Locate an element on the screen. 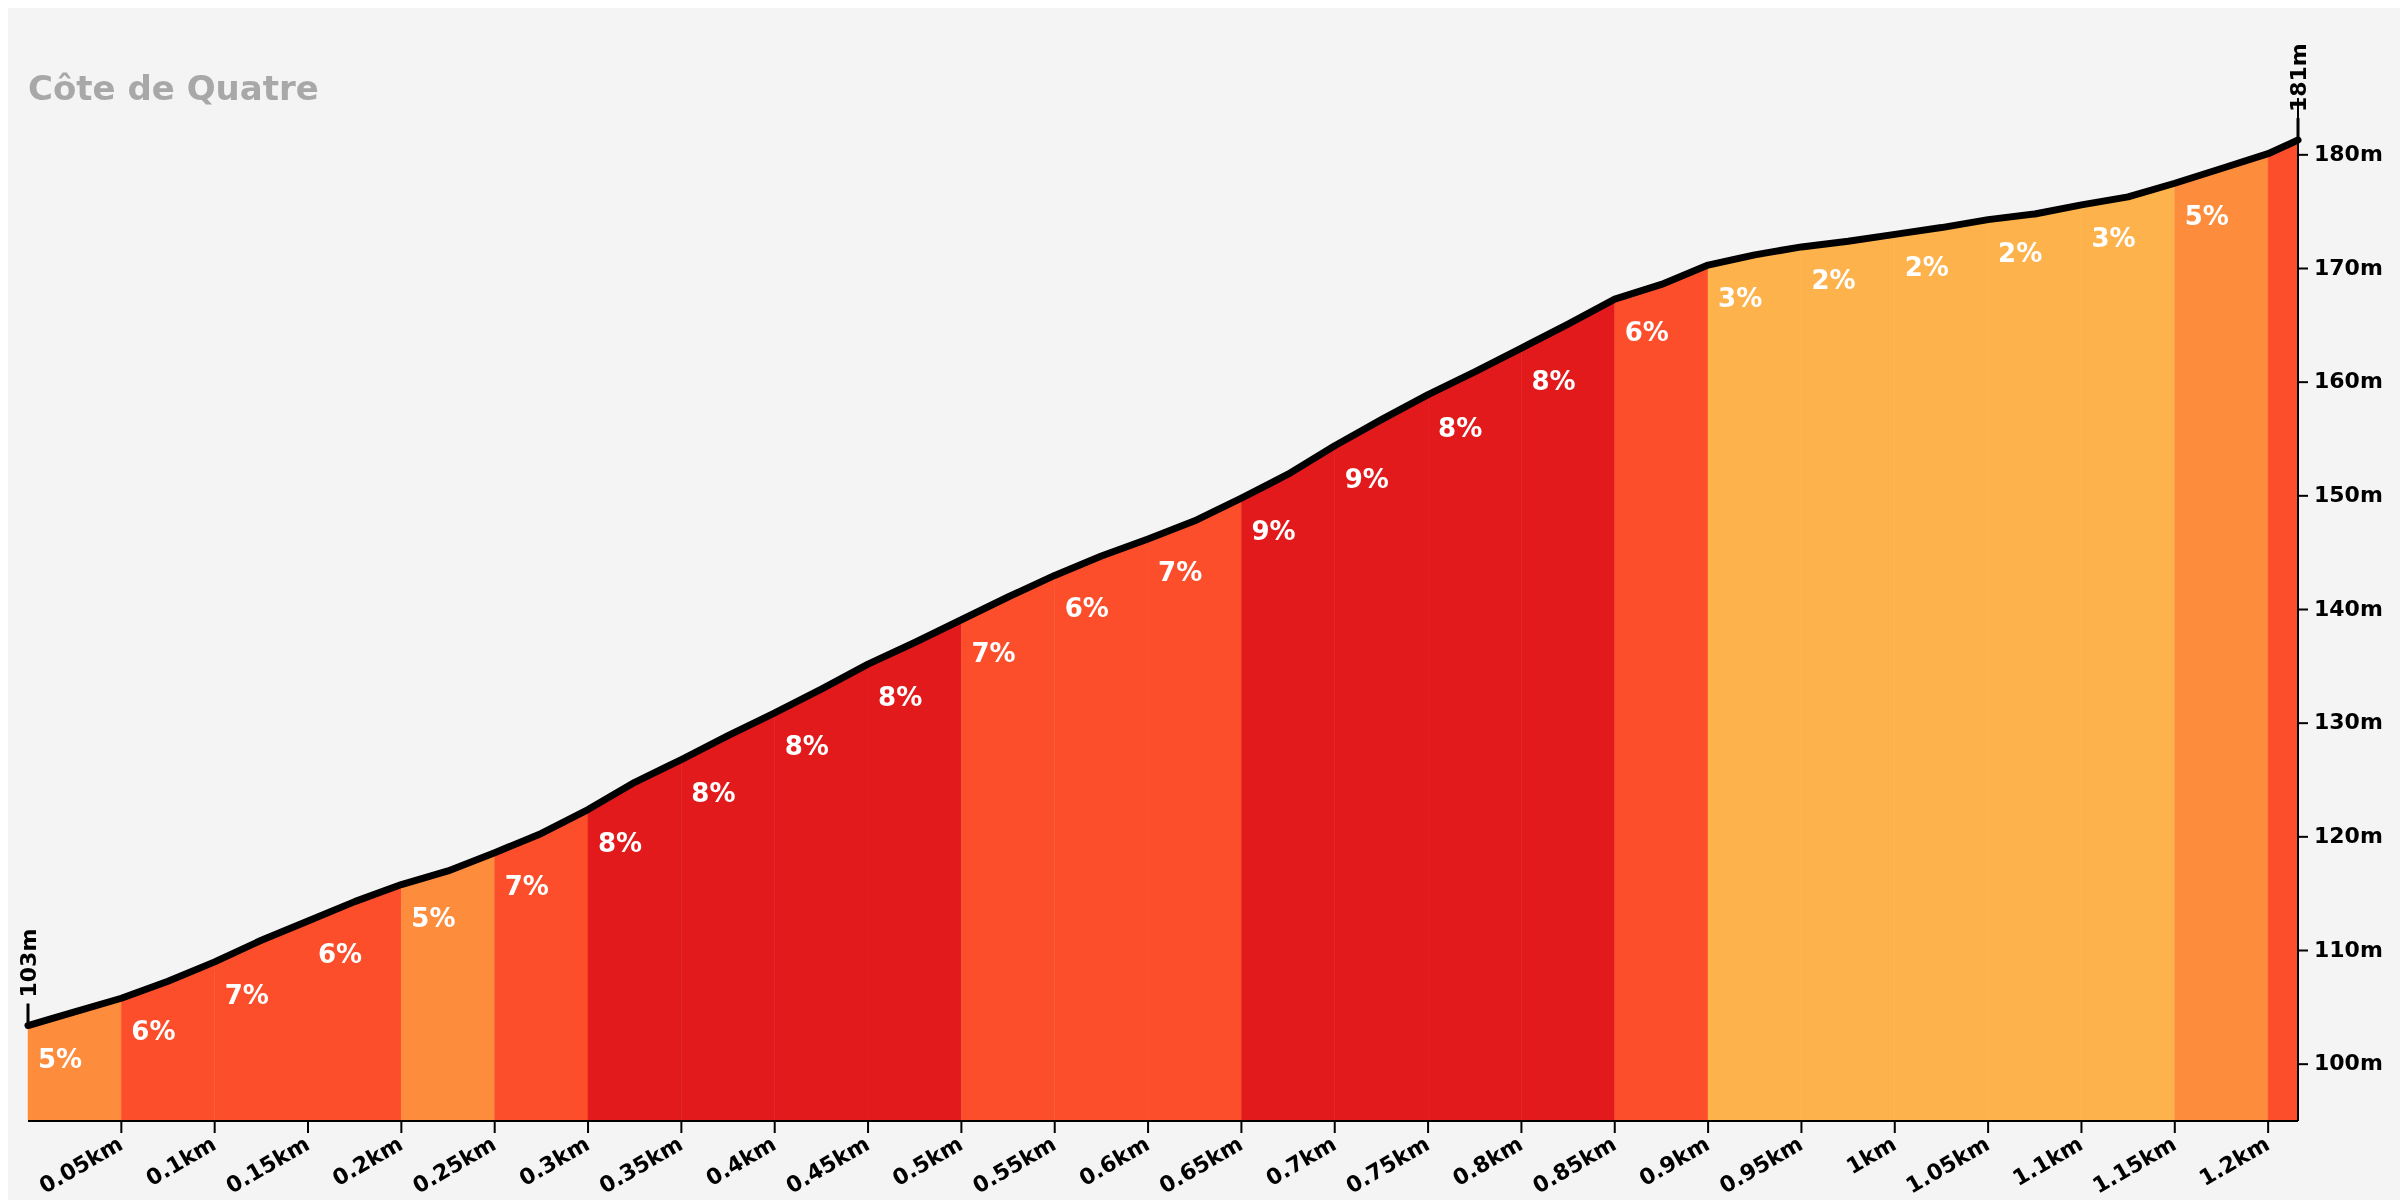  y-tick-label: 160m is located at coordinates (2348, 381).